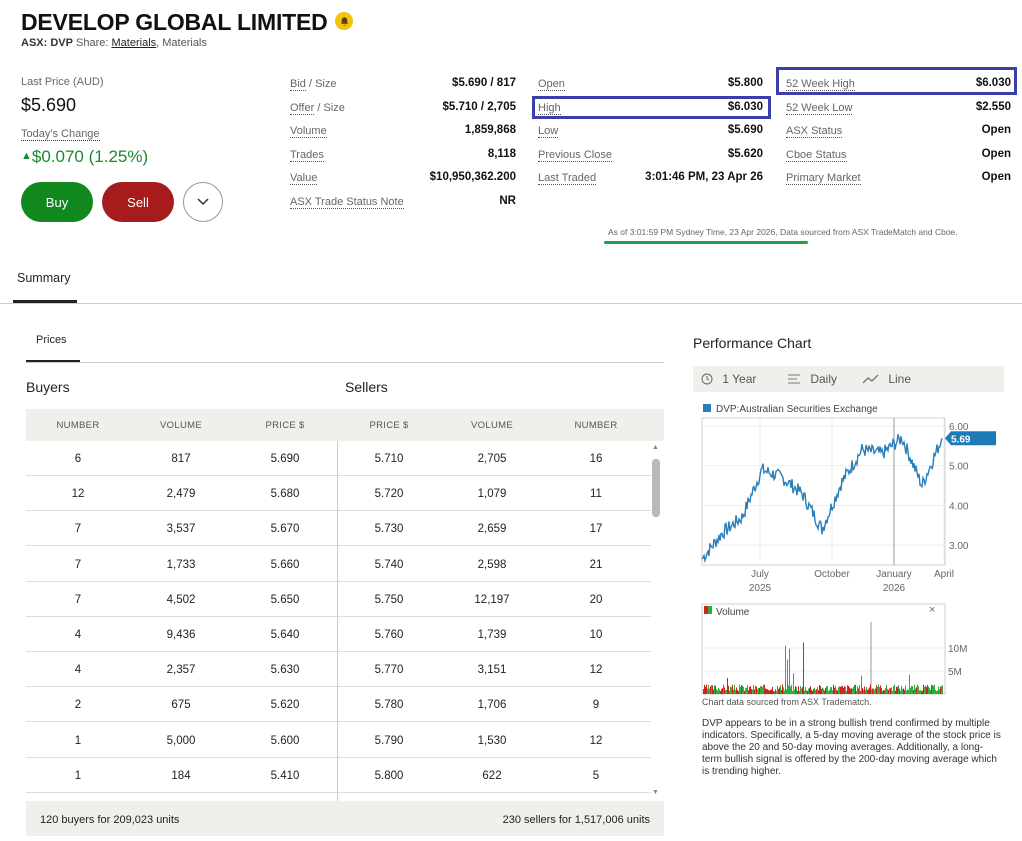 This screenshot has width=1022, height=841. I want to click on stat-value: $10,950,362.200, so click(472, 177).